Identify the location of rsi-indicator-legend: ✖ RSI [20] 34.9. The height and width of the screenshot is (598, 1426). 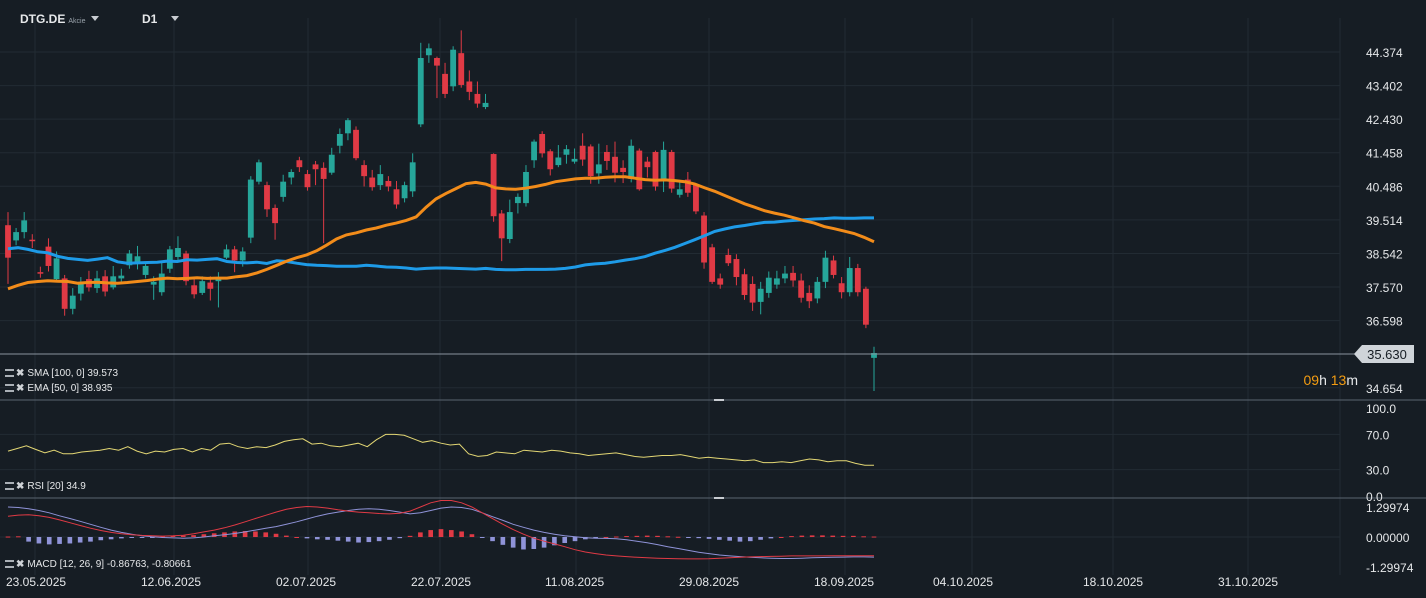
(45, 486).